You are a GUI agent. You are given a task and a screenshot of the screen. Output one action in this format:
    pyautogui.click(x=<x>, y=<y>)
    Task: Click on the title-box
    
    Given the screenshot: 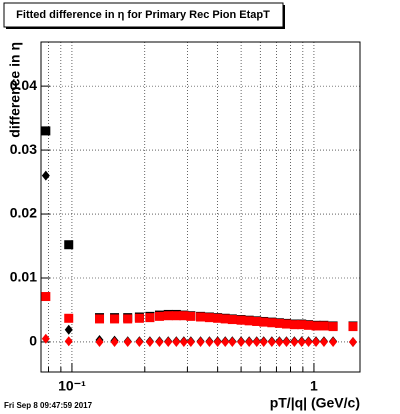 What is the action you would take?
    pyautogui.click(x=143, y=15)
    